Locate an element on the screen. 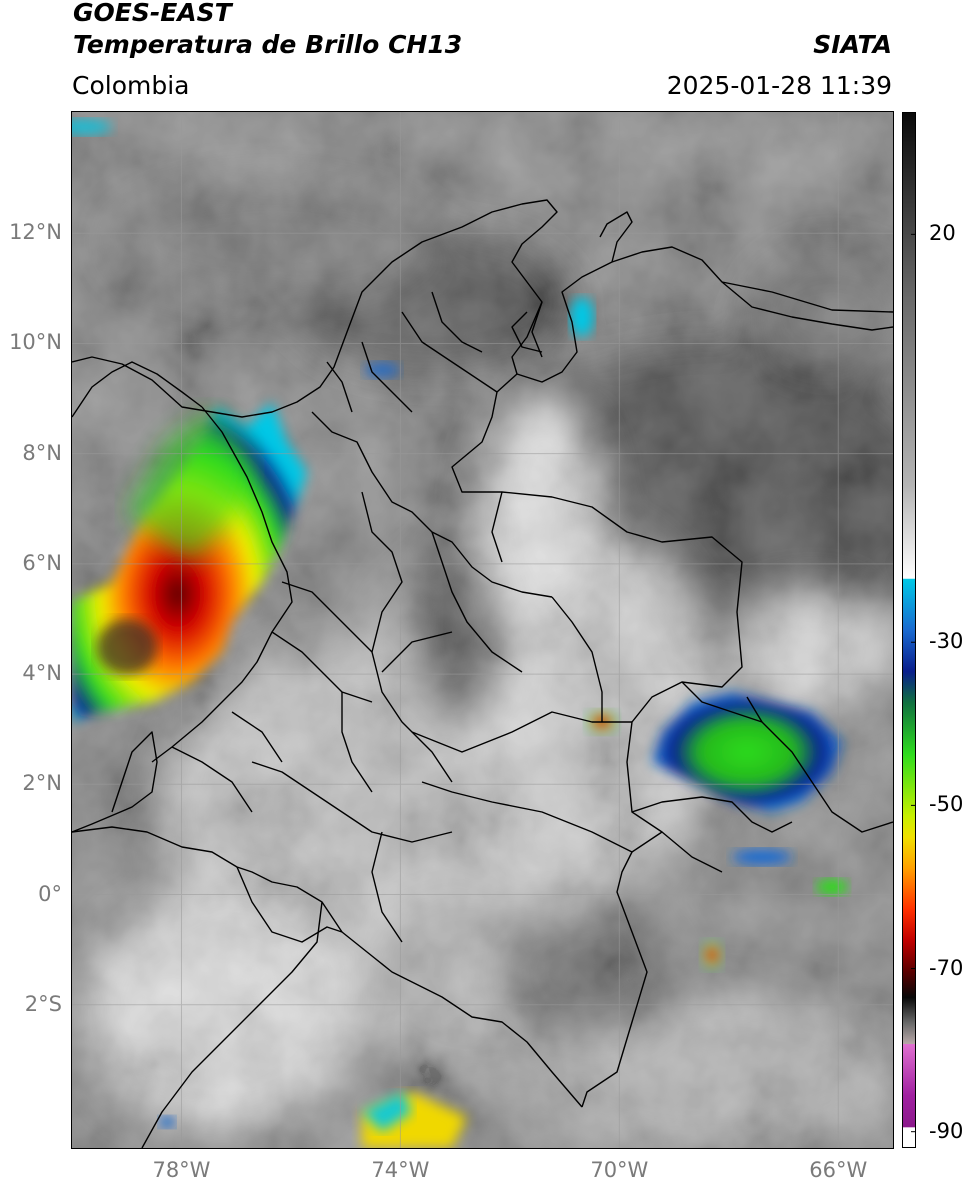 This screenshot has height=1190, width=966. map-title-satellite: GOES-EAST is located at coordinates (152, 13).